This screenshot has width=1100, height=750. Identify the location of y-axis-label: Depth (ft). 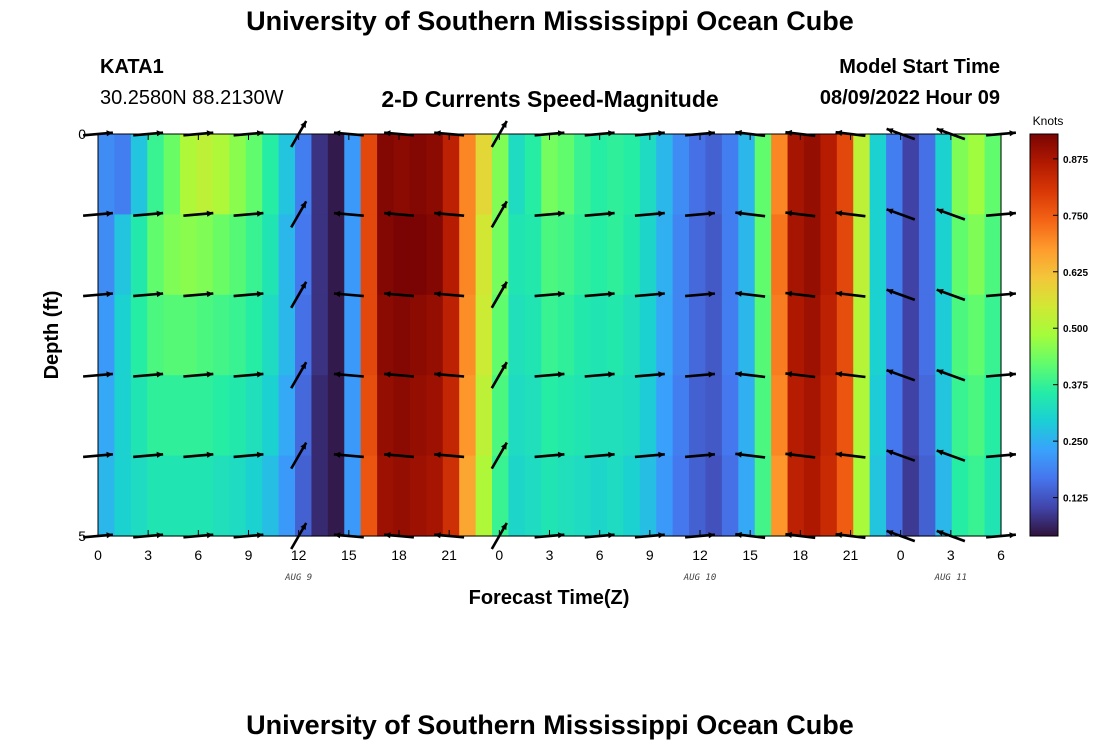
(52, 335).